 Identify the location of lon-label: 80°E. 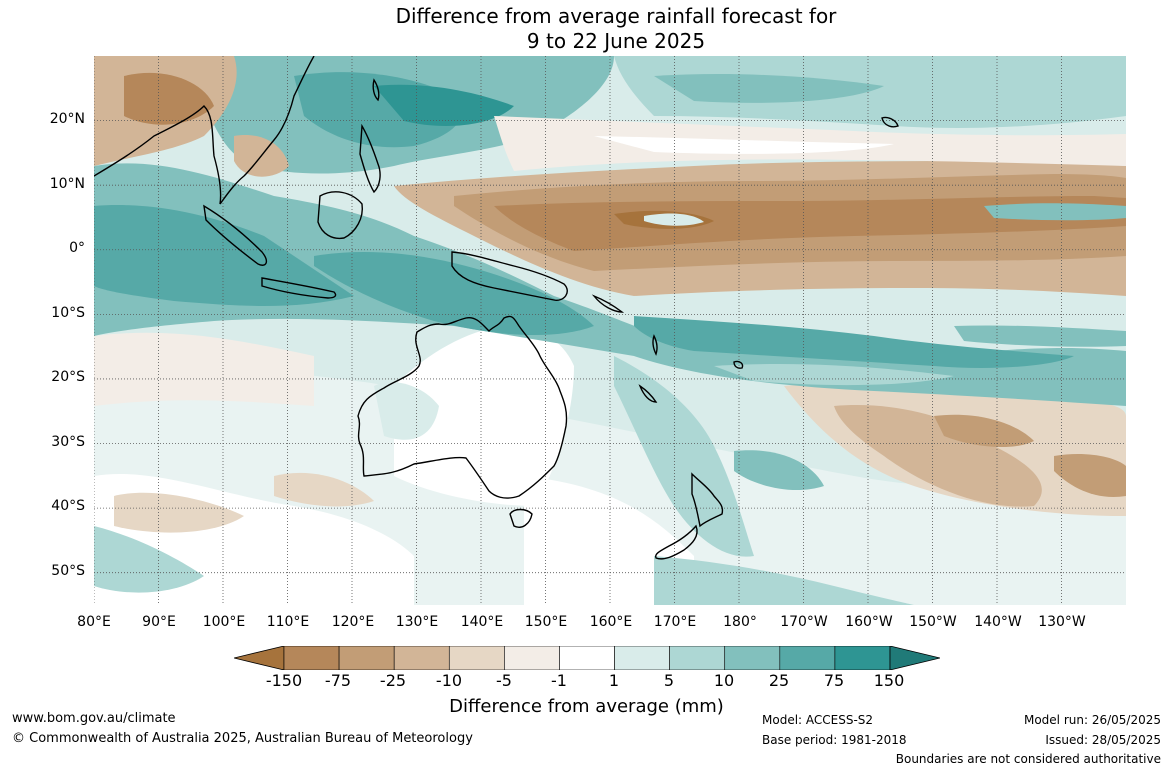
(94, 622).